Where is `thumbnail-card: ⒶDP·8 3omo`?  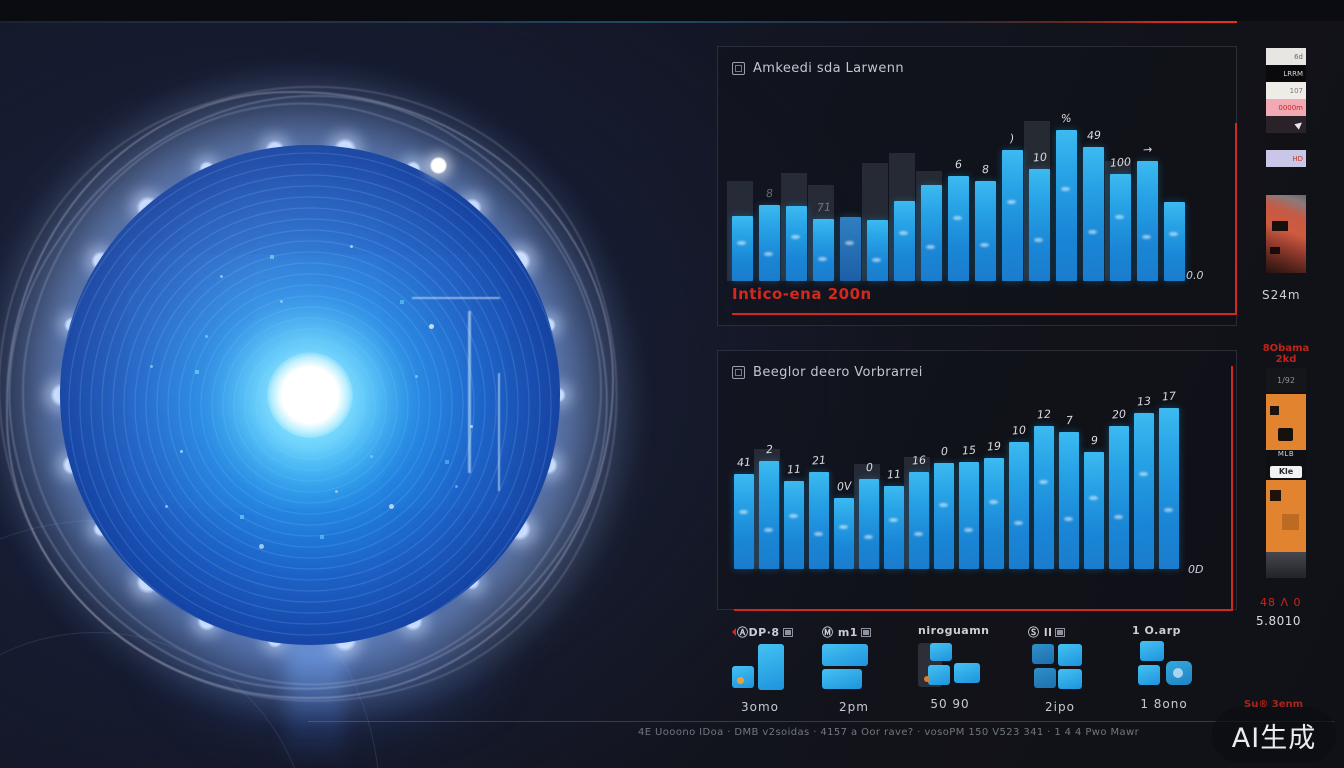 thumbnail-card: ⒶDP·8 3omo is located at coordinates (772, 669).